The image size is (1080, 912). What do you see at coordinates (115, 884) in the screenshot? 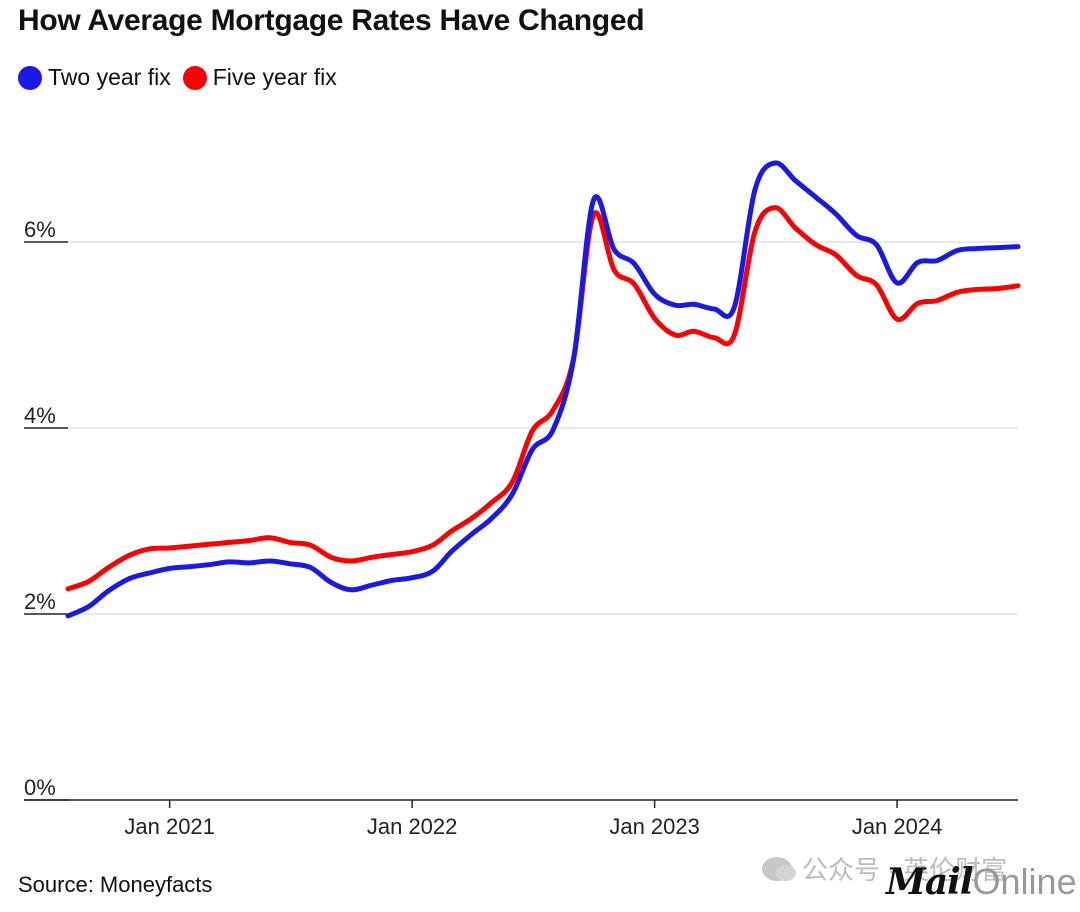
I see `source-note: Source: Moneyfacts` at bounding box center [115, 884].